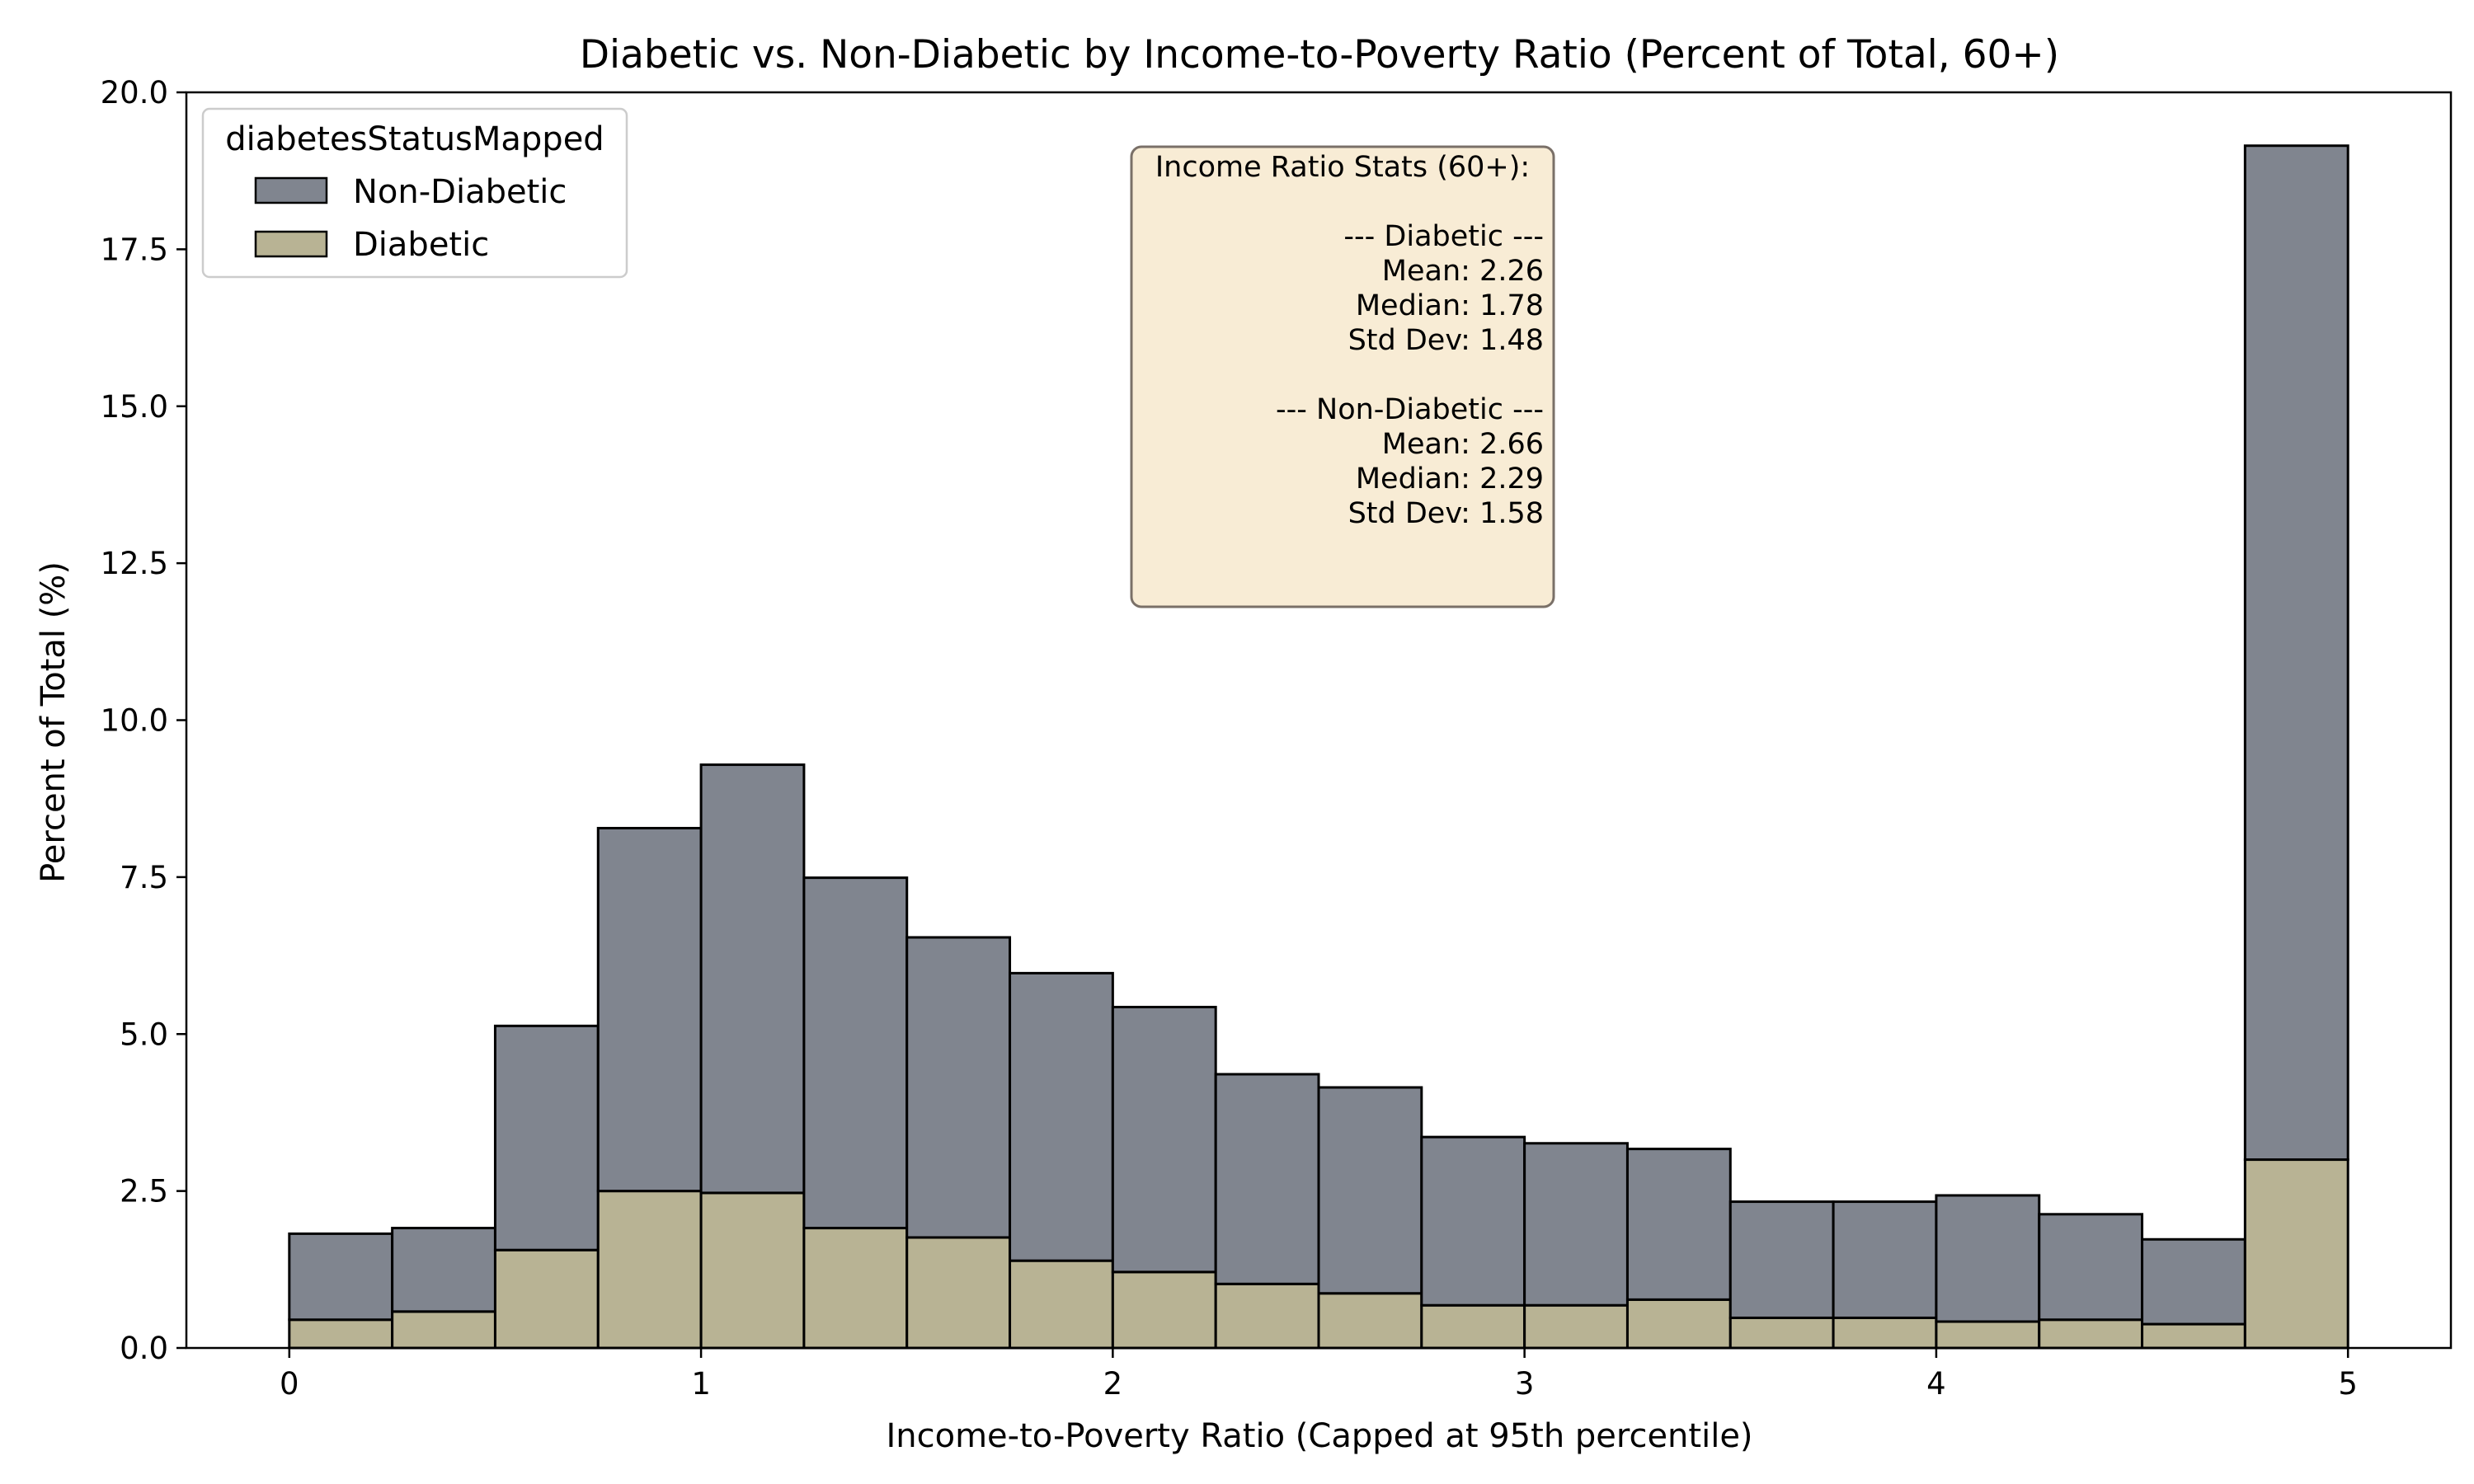 The image size is (2474, 1484). Describe the element at coordinates (1410, 409) in the screenshot. I see `stats-line-7: --- Non-Diabetic ---` at that location.